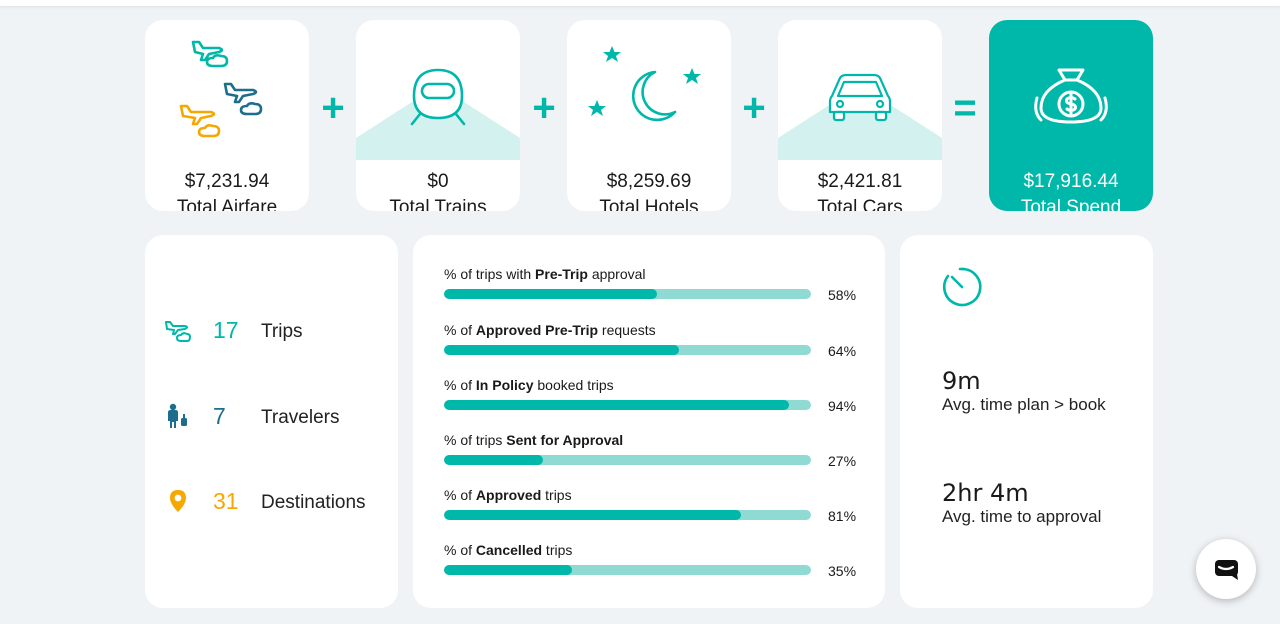 This screenshot has width=1280, height=624. What do you see at coordinates (1071, 96) in the screenshot?
I see `money-bag-icon` at bounding box center [1071, 96].